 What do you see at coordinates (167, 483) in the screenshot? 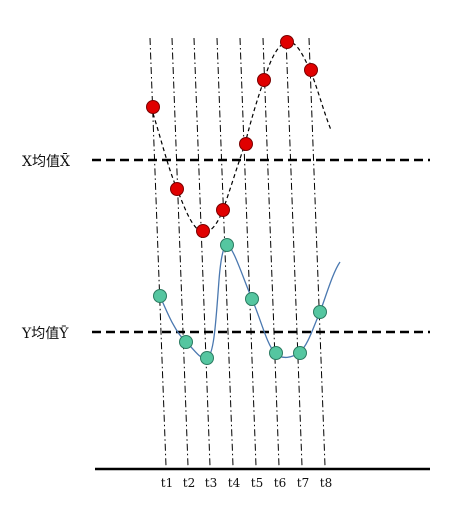
I see `tick-label-t1: t1` at bounding box center [167, 483].